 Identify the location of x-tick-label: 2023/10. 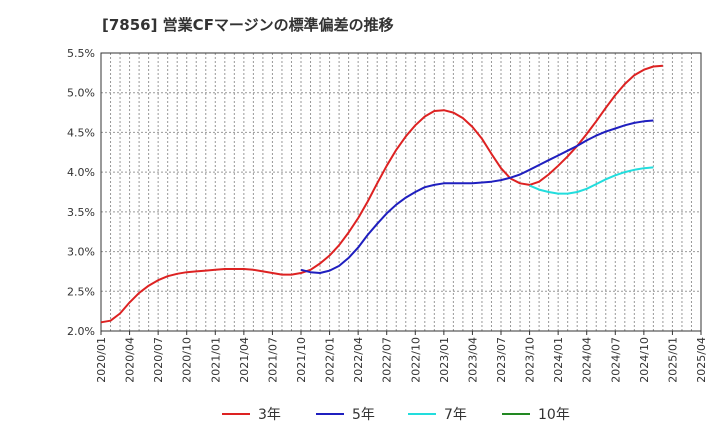
(530, 360).